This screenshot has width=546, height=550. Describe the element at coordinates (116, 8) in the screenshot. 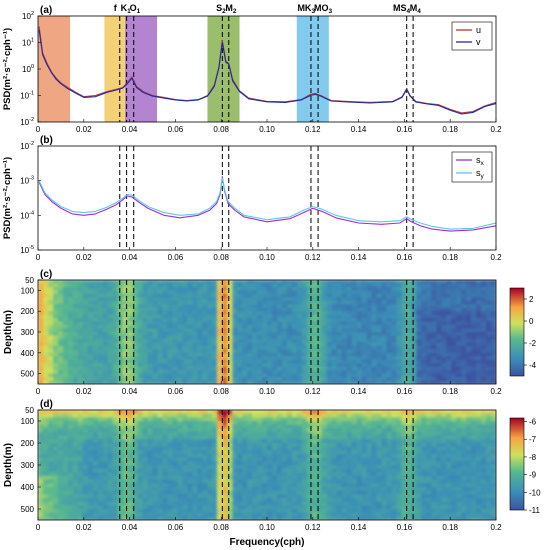

I see `constituent-label: f` at that location.